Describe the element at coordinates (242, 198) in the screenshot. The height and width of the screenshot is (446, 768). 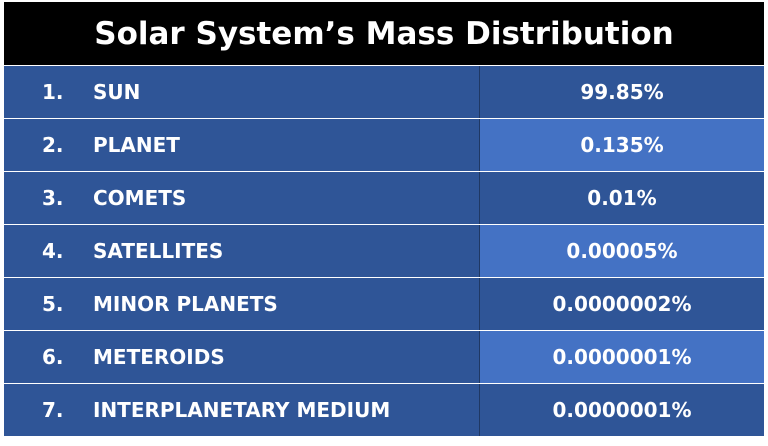
I see `label-cell: 3. COMETS` at that location.